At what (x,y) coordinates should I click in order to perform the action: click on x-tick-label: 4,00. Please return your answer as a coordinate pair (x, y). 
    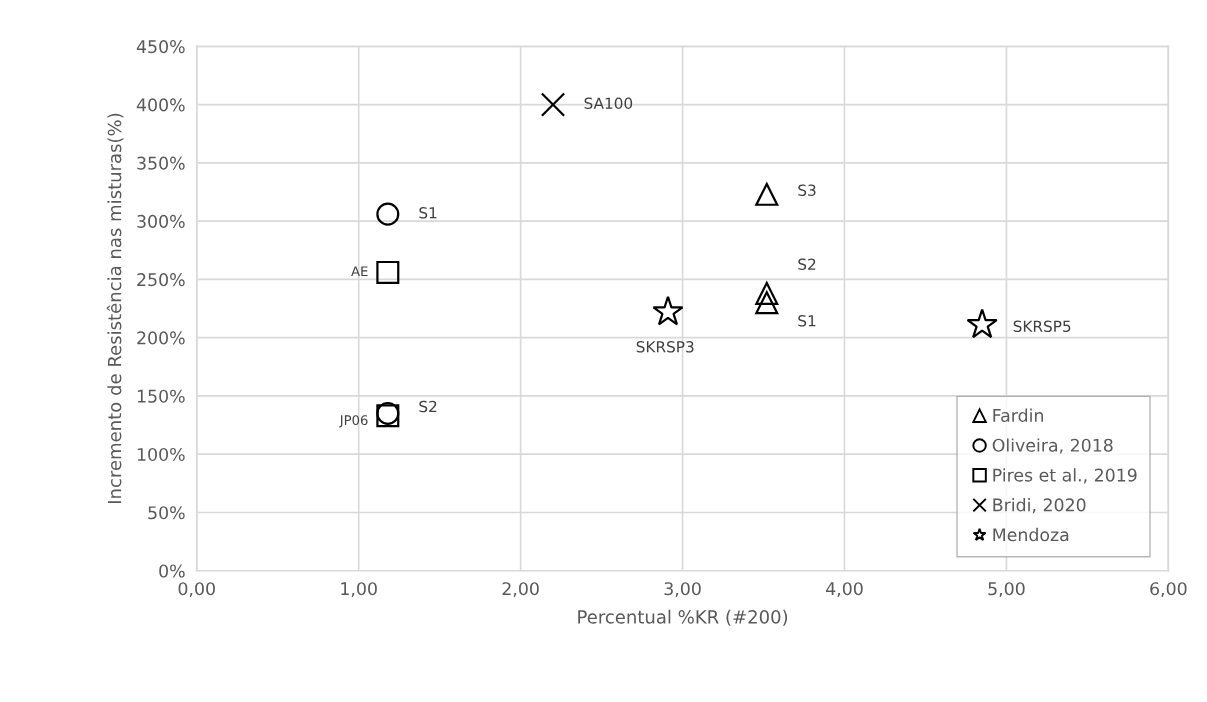
    Looking at the image, I should click on (844, 590).